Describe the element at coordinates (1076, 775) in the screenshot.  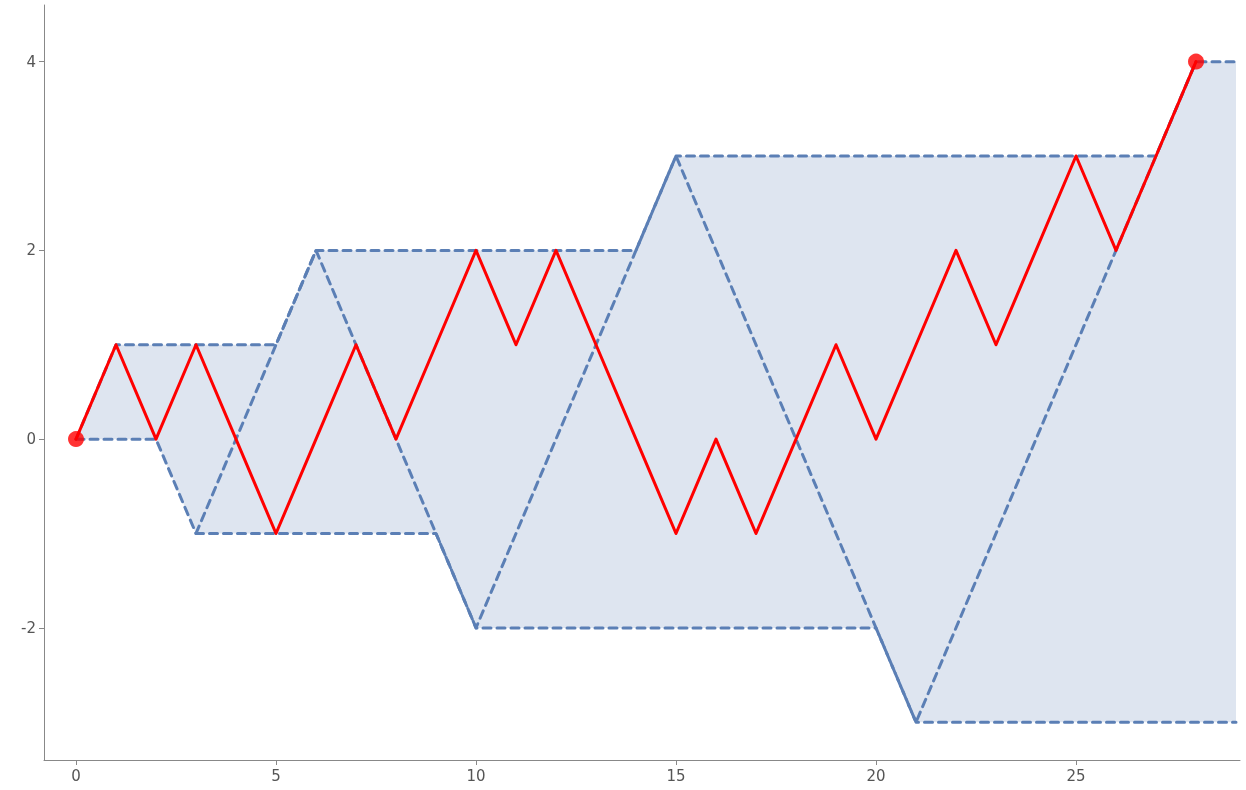
I see `x-tick-label: 25` at that location.